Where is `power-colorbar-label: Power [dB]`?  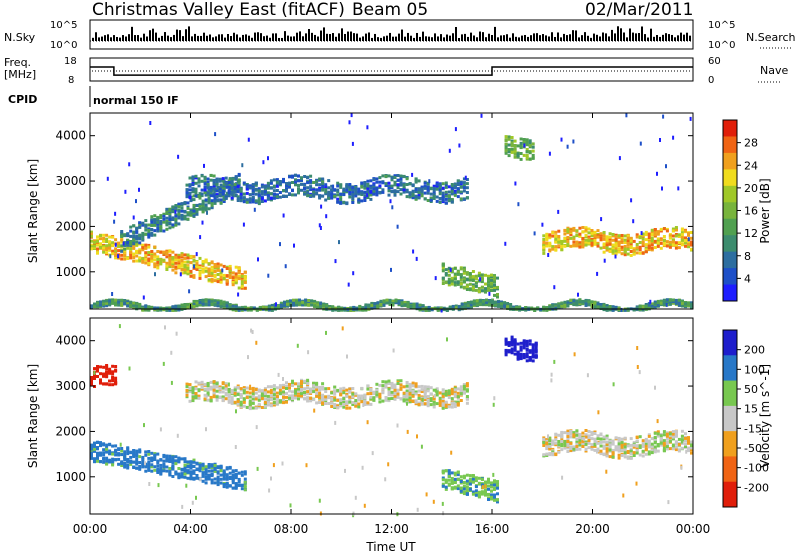 power-colorbar-label: Power [dB] is located at coordinates (765, 210).